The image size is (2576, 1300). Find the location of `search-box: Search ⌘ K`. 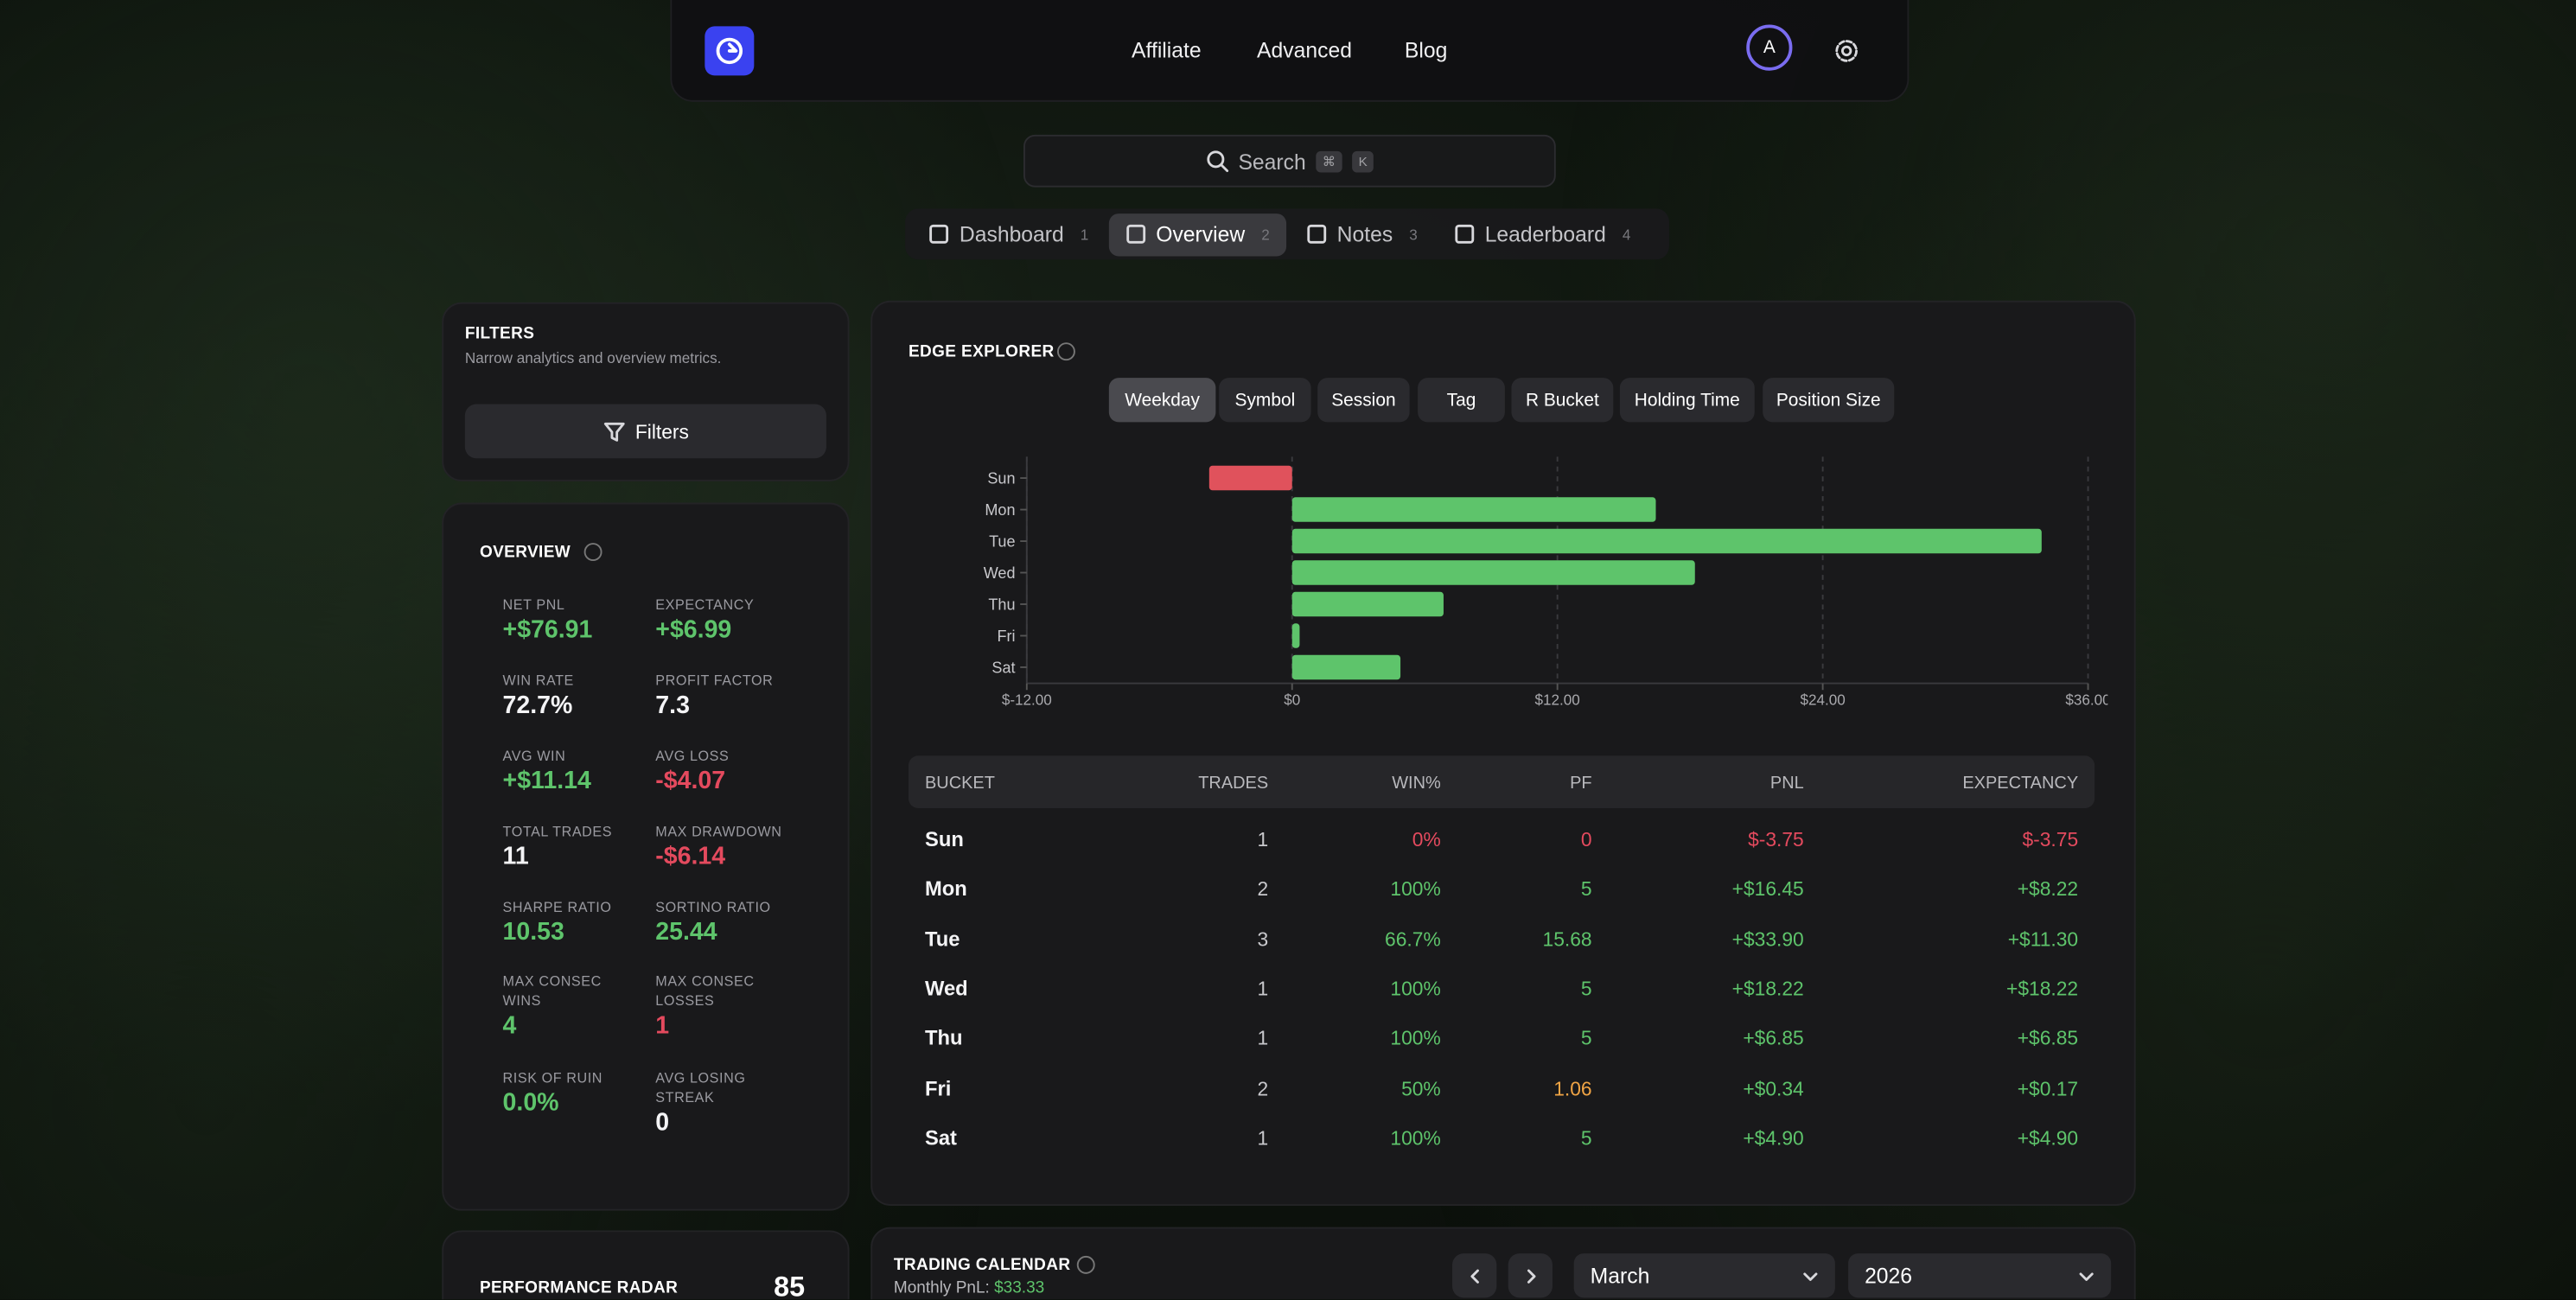

search-box: Search ⌘ K is located at coordinates (1289, 161).